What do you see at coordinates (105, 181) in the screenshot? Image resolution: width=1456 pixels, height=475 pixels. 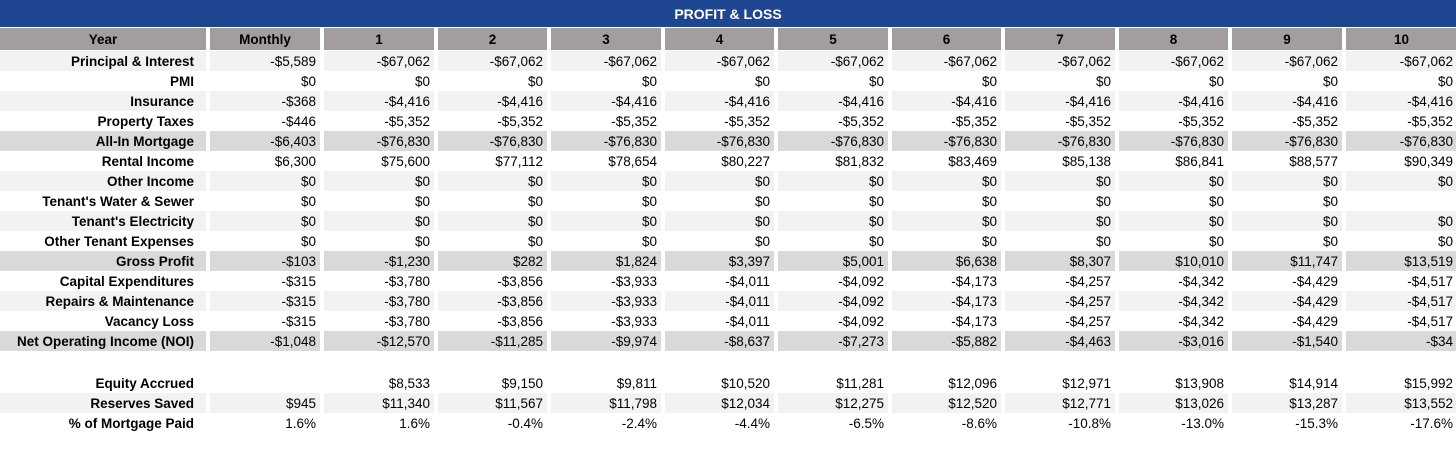 I see `row-label: Other Income` at bounding box center [105, 181].